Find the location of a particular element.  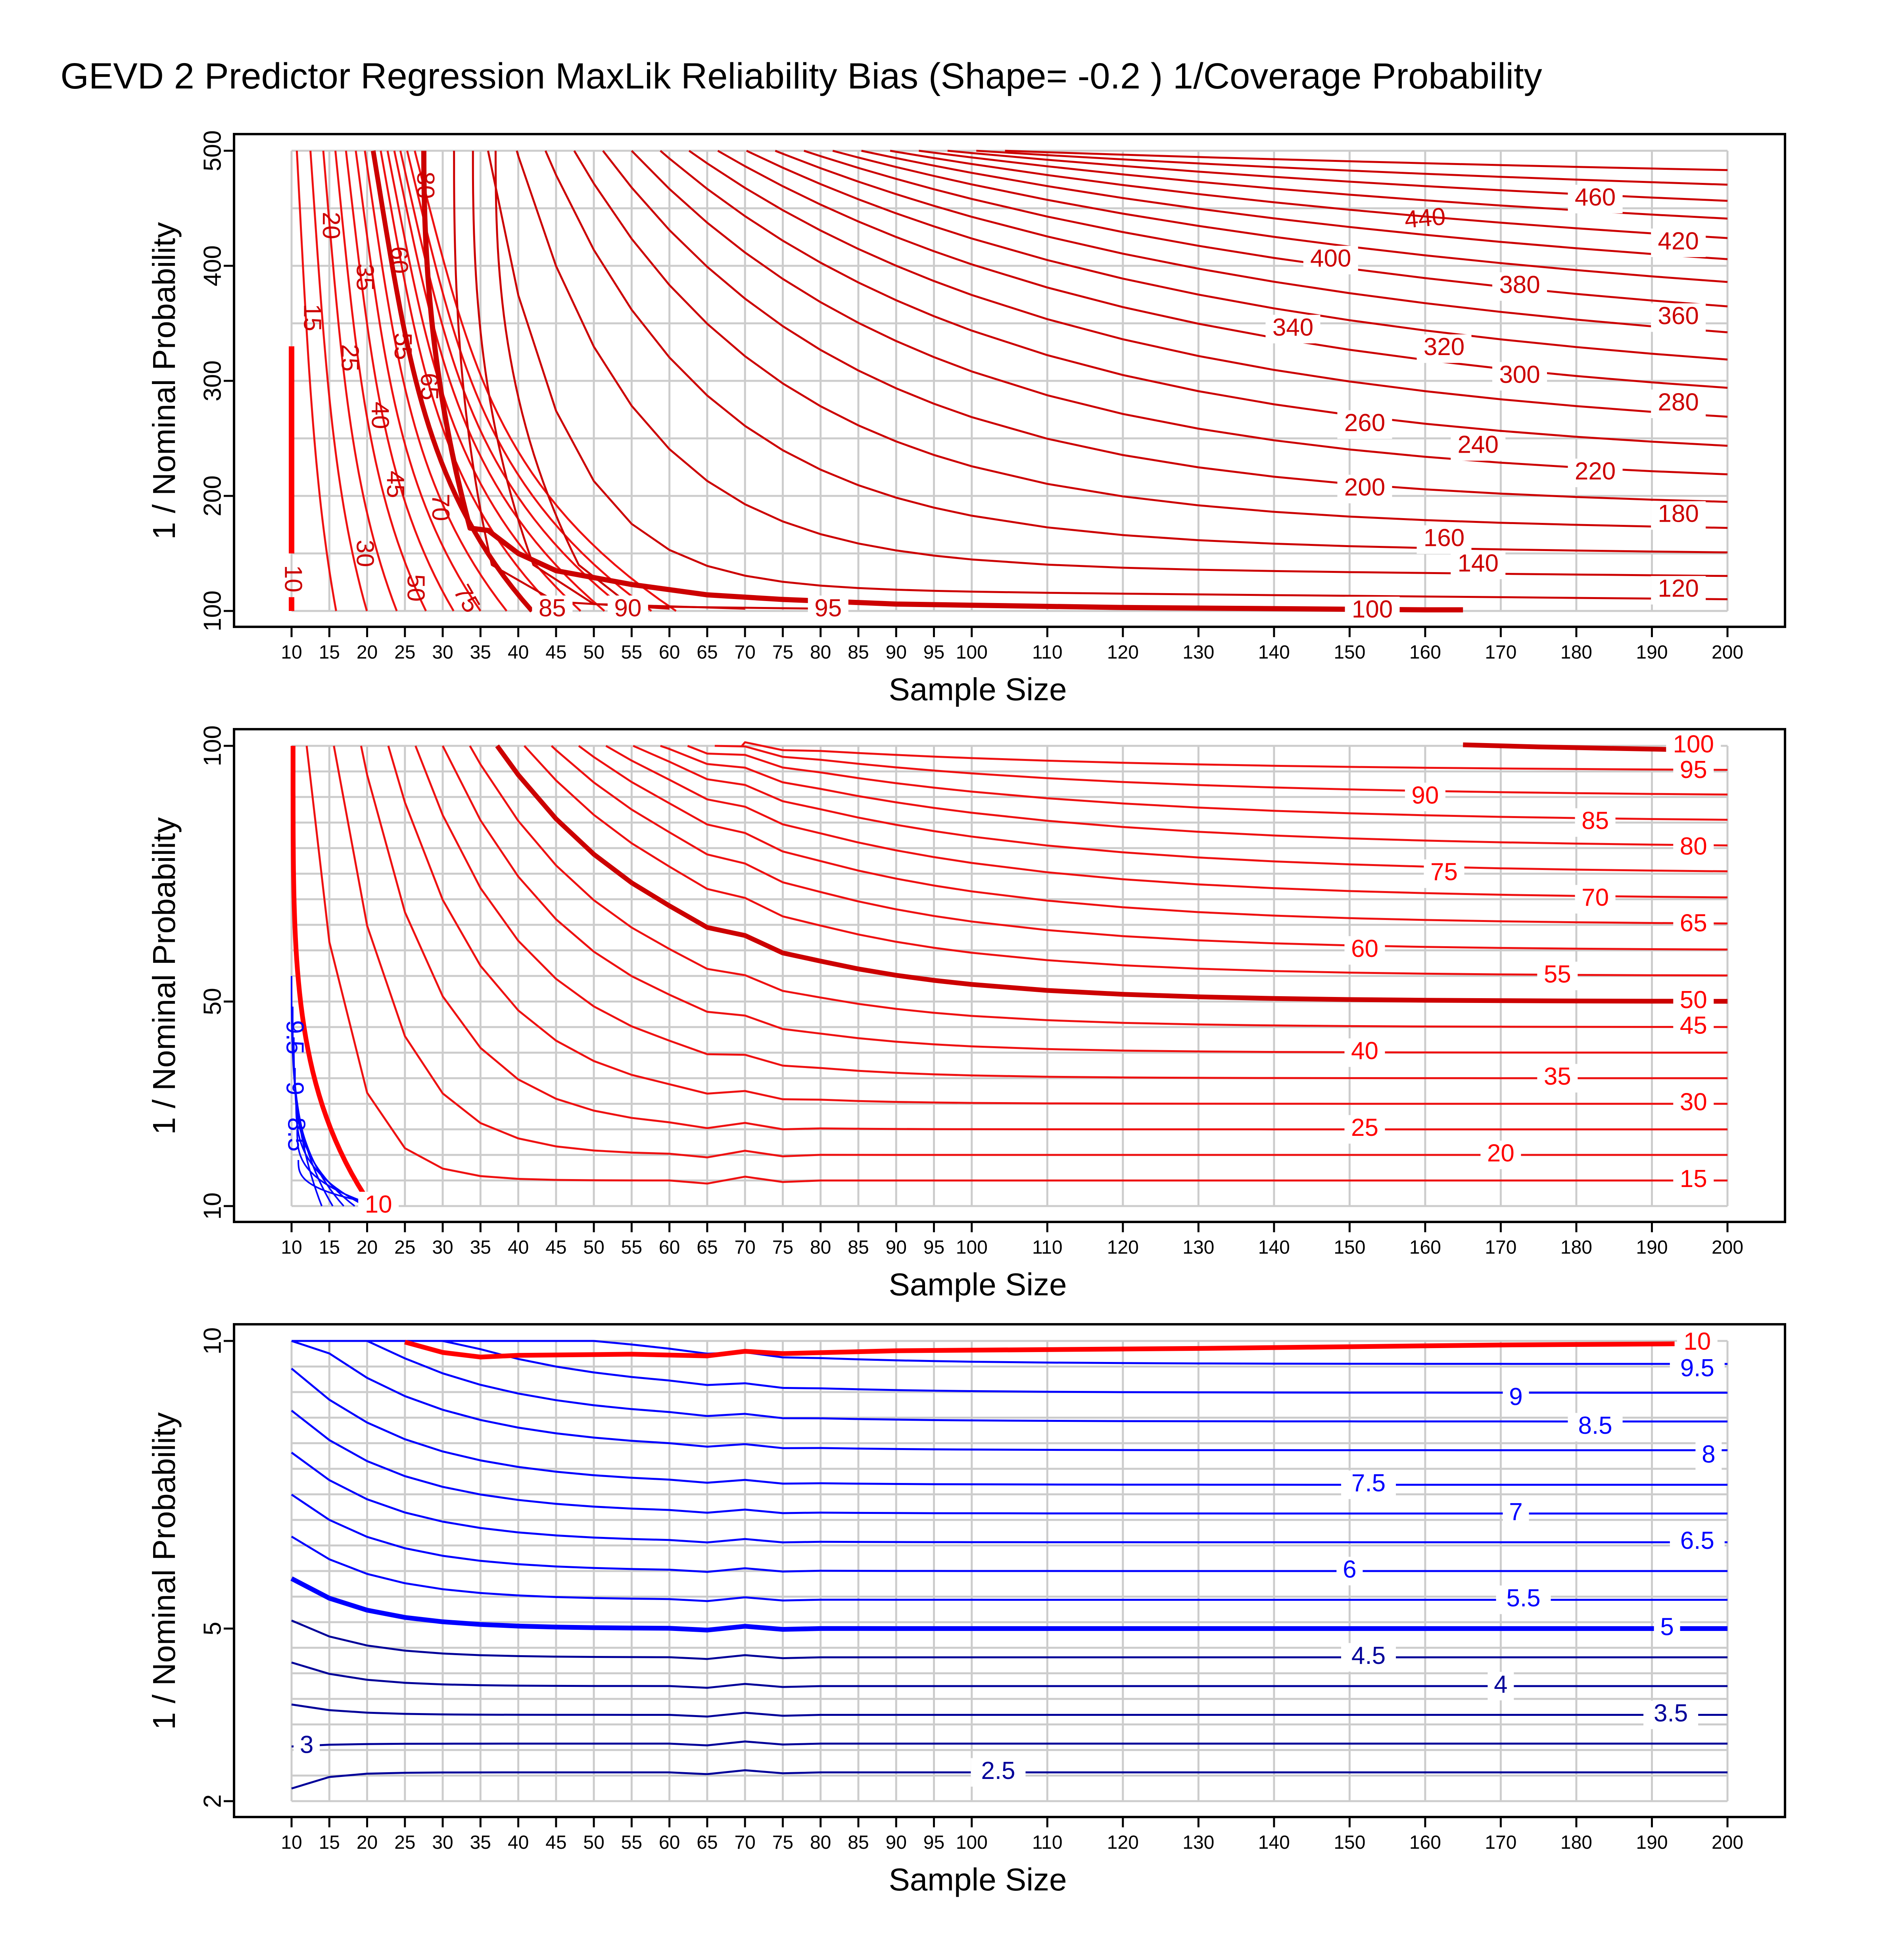

contour-label: 70 is located at coordinates (1595, 897).